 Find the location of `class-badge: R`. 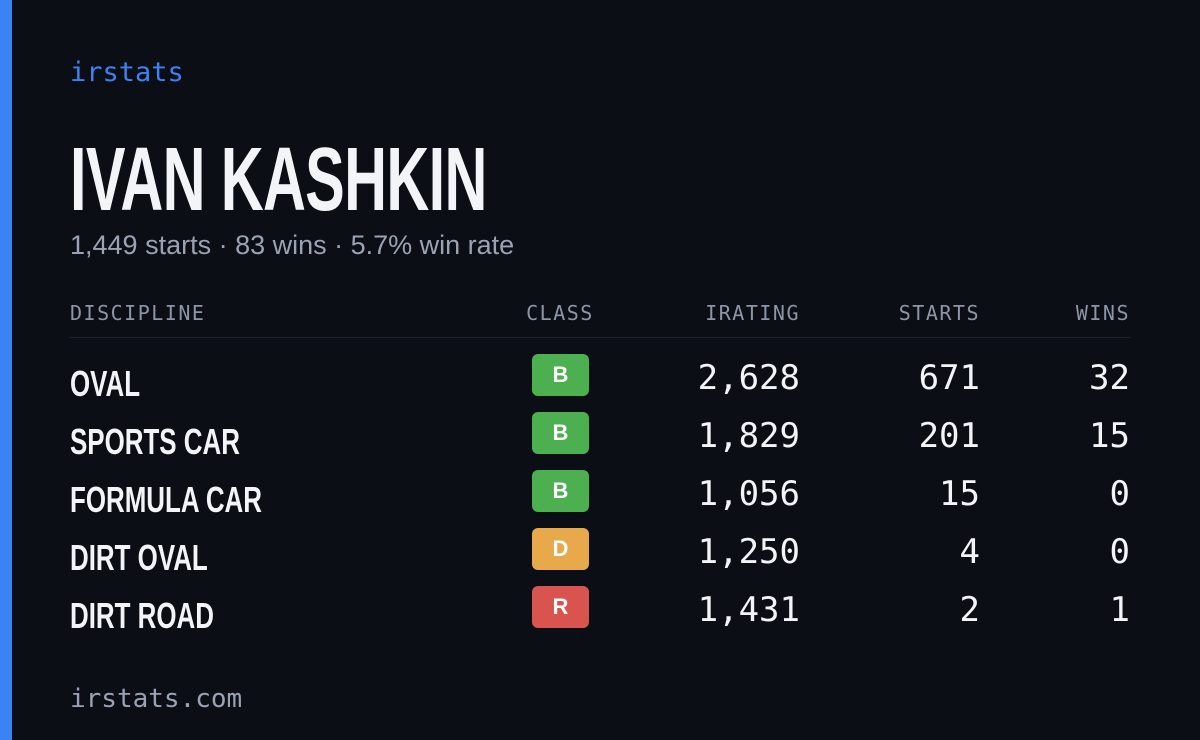

class-badge: R is located at coordinates (560, 607).